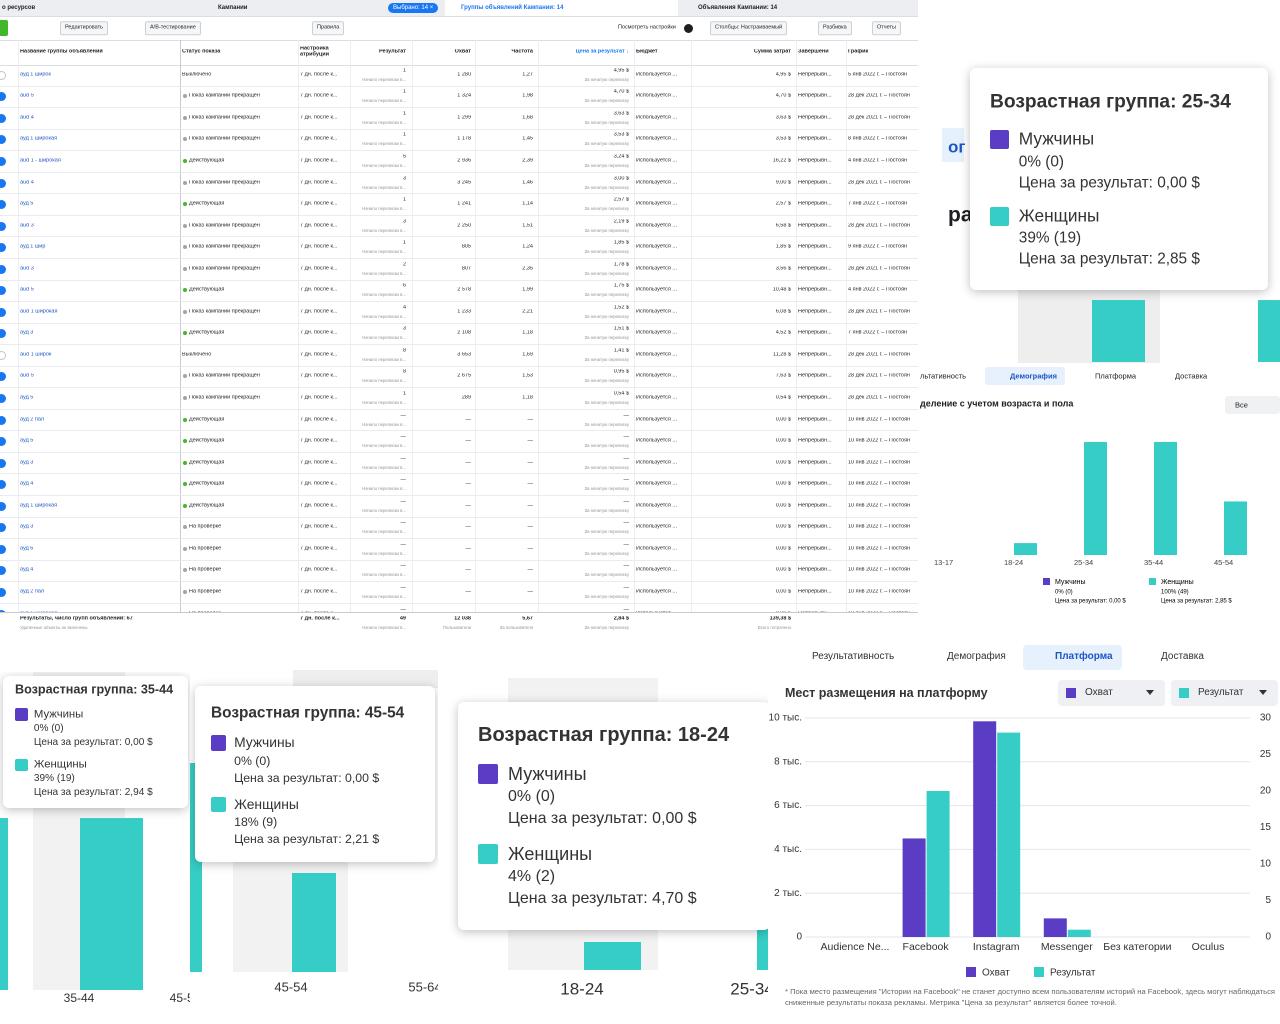  Describe the element at coordinates (1090, 602) in the screenshot. I see `legend-cost: Цена за результат: 0,00 $` at that location.